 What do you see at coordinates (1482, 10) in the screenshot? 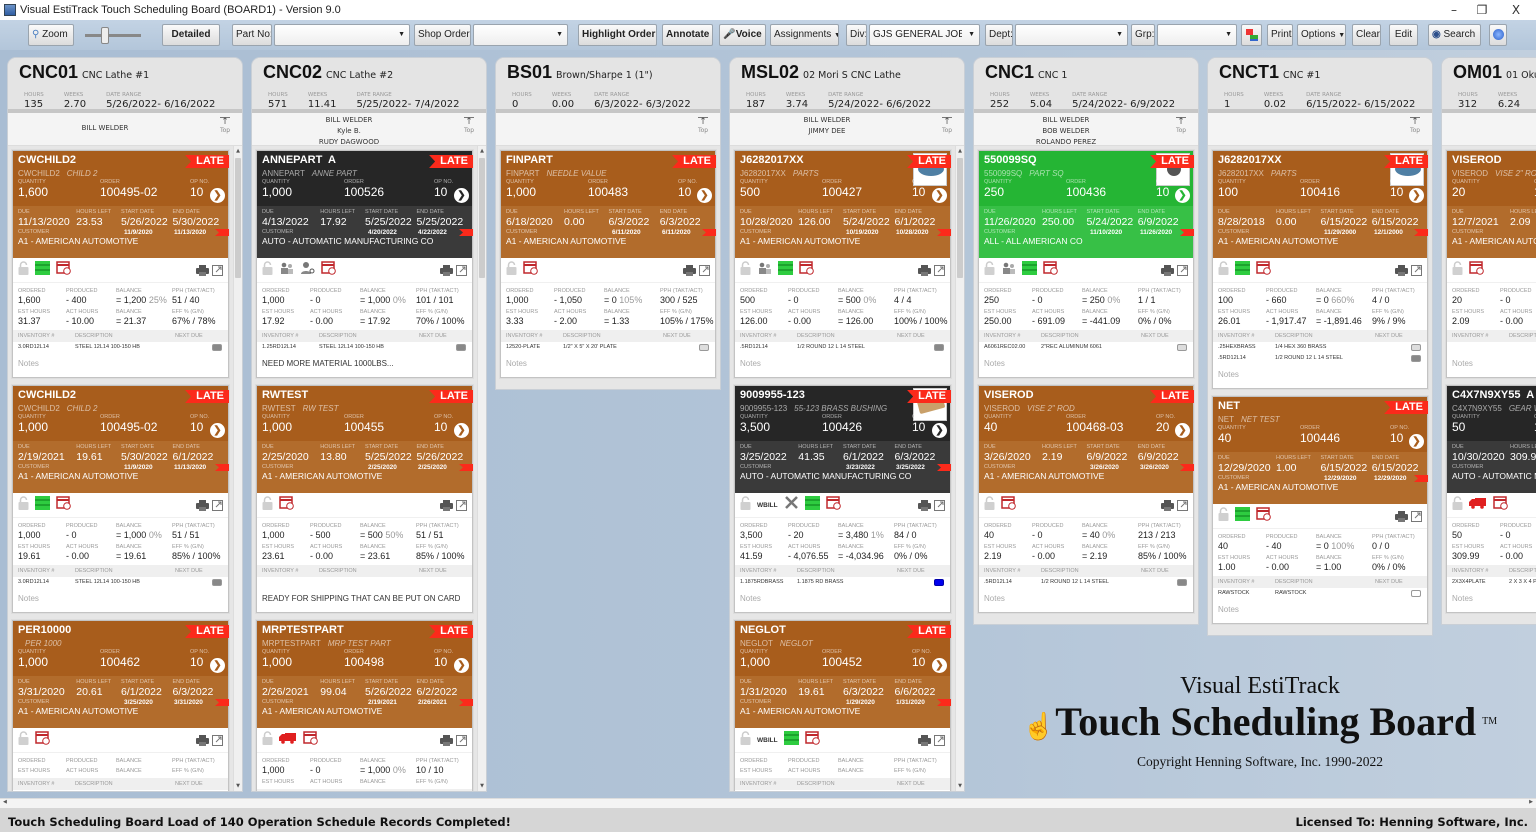
I see `restore-button: ❐` at bounding box center [1482, 10].